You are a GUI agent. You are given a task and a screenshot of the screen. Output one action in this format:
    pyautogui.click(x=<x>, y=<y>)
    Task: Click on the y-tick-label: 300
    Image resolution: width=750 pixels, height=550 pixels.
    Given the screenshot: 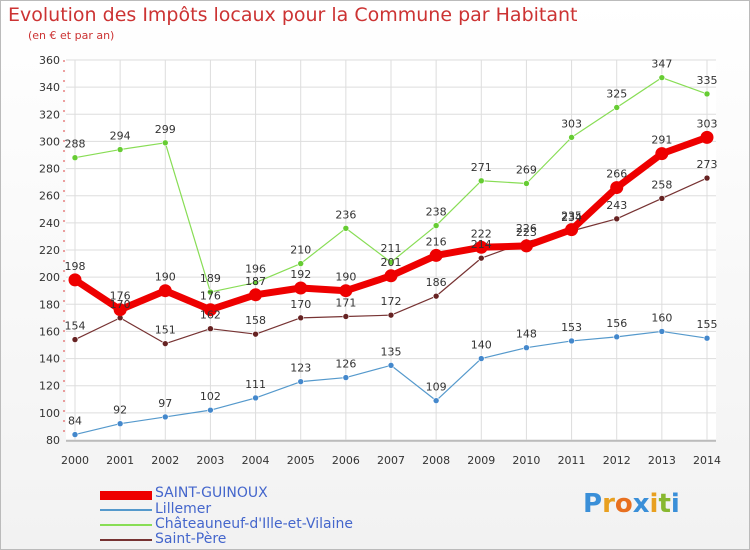 What is the action you would take?
    pyautogui.click(x=49, y=141)
    